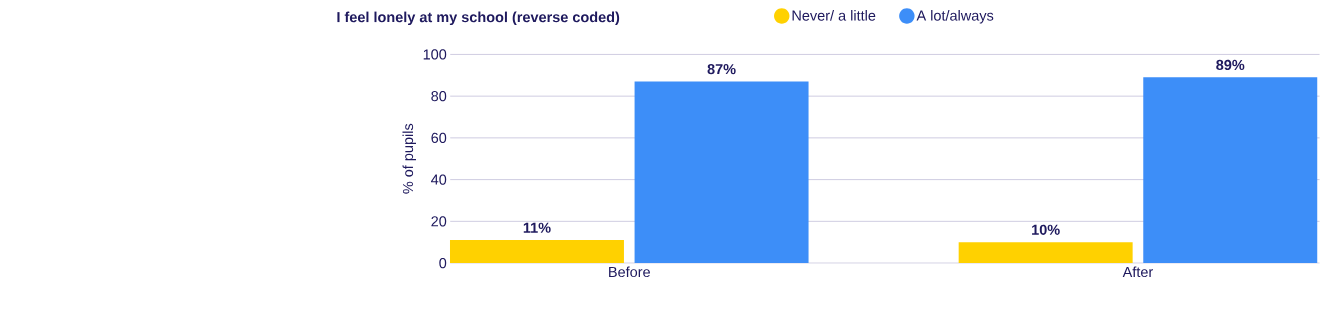 This screenshot has width=1320, height=330. I want to click on y-axis-title: % of pupils, so click(409, 158).